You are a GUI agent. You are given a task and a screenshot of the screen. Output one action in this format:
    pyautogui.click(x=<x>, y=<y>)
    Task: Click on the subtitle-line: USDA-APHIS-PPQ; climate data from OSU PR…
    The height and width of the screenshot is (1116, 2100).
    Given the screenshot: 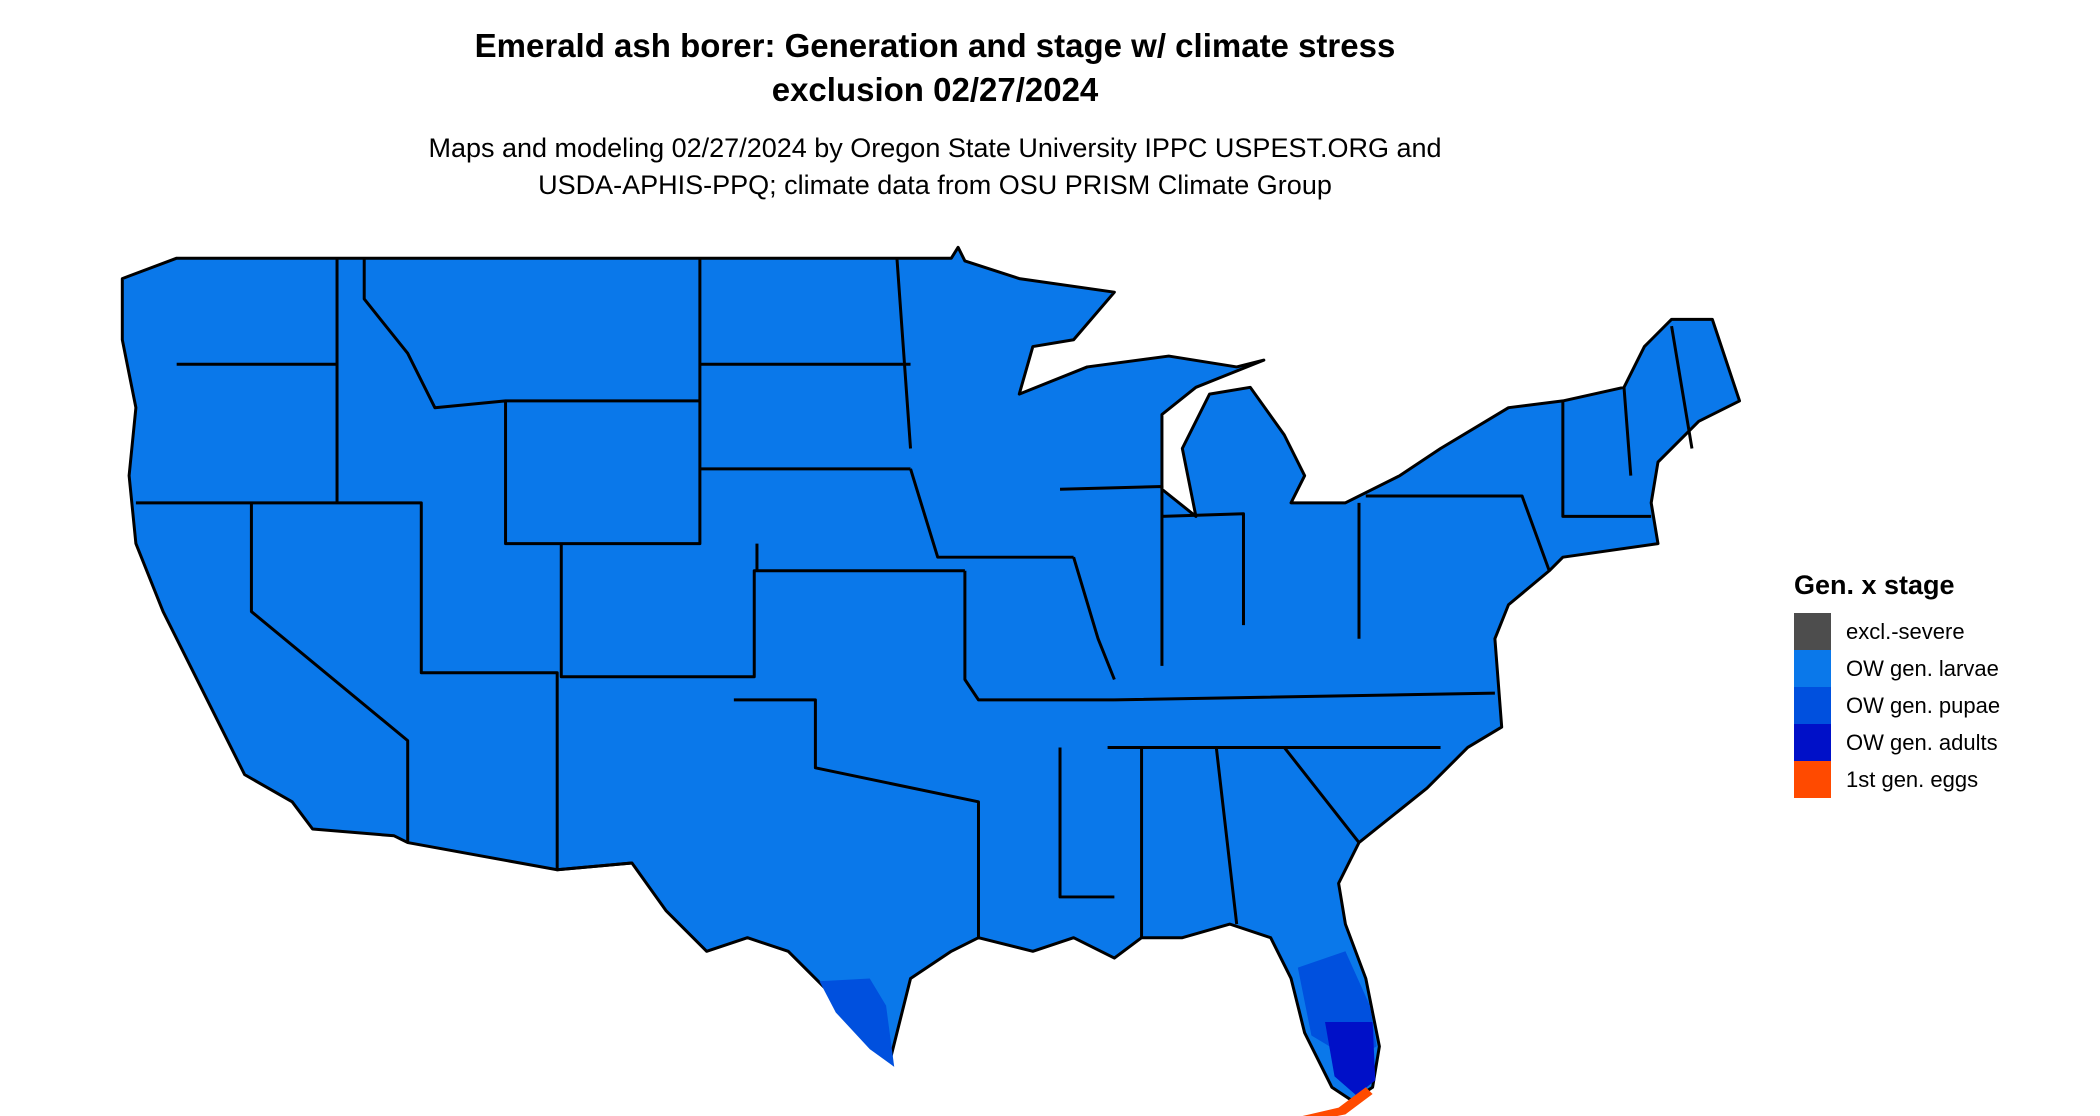 What is the action you would take?
    pyautogui.click(x=935, y=185)
    